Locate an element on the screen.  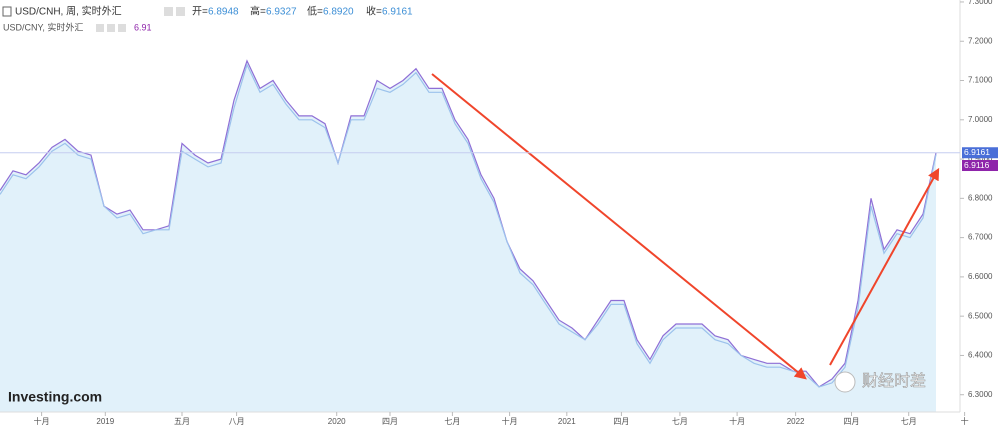
x-tick-label: 2020 is located at coordinates (337, 421).